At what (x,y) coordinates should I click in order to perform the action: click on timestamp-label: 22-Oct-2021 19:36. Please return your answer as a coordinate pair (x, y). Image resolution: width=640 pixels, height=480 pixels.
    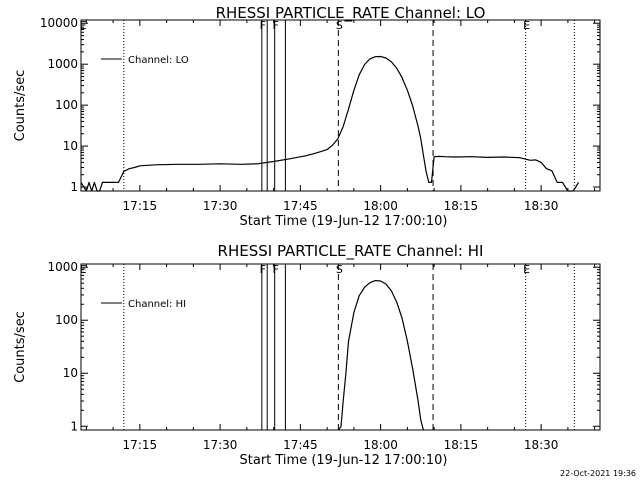
    Looking at the image, I should click on (598, 473).